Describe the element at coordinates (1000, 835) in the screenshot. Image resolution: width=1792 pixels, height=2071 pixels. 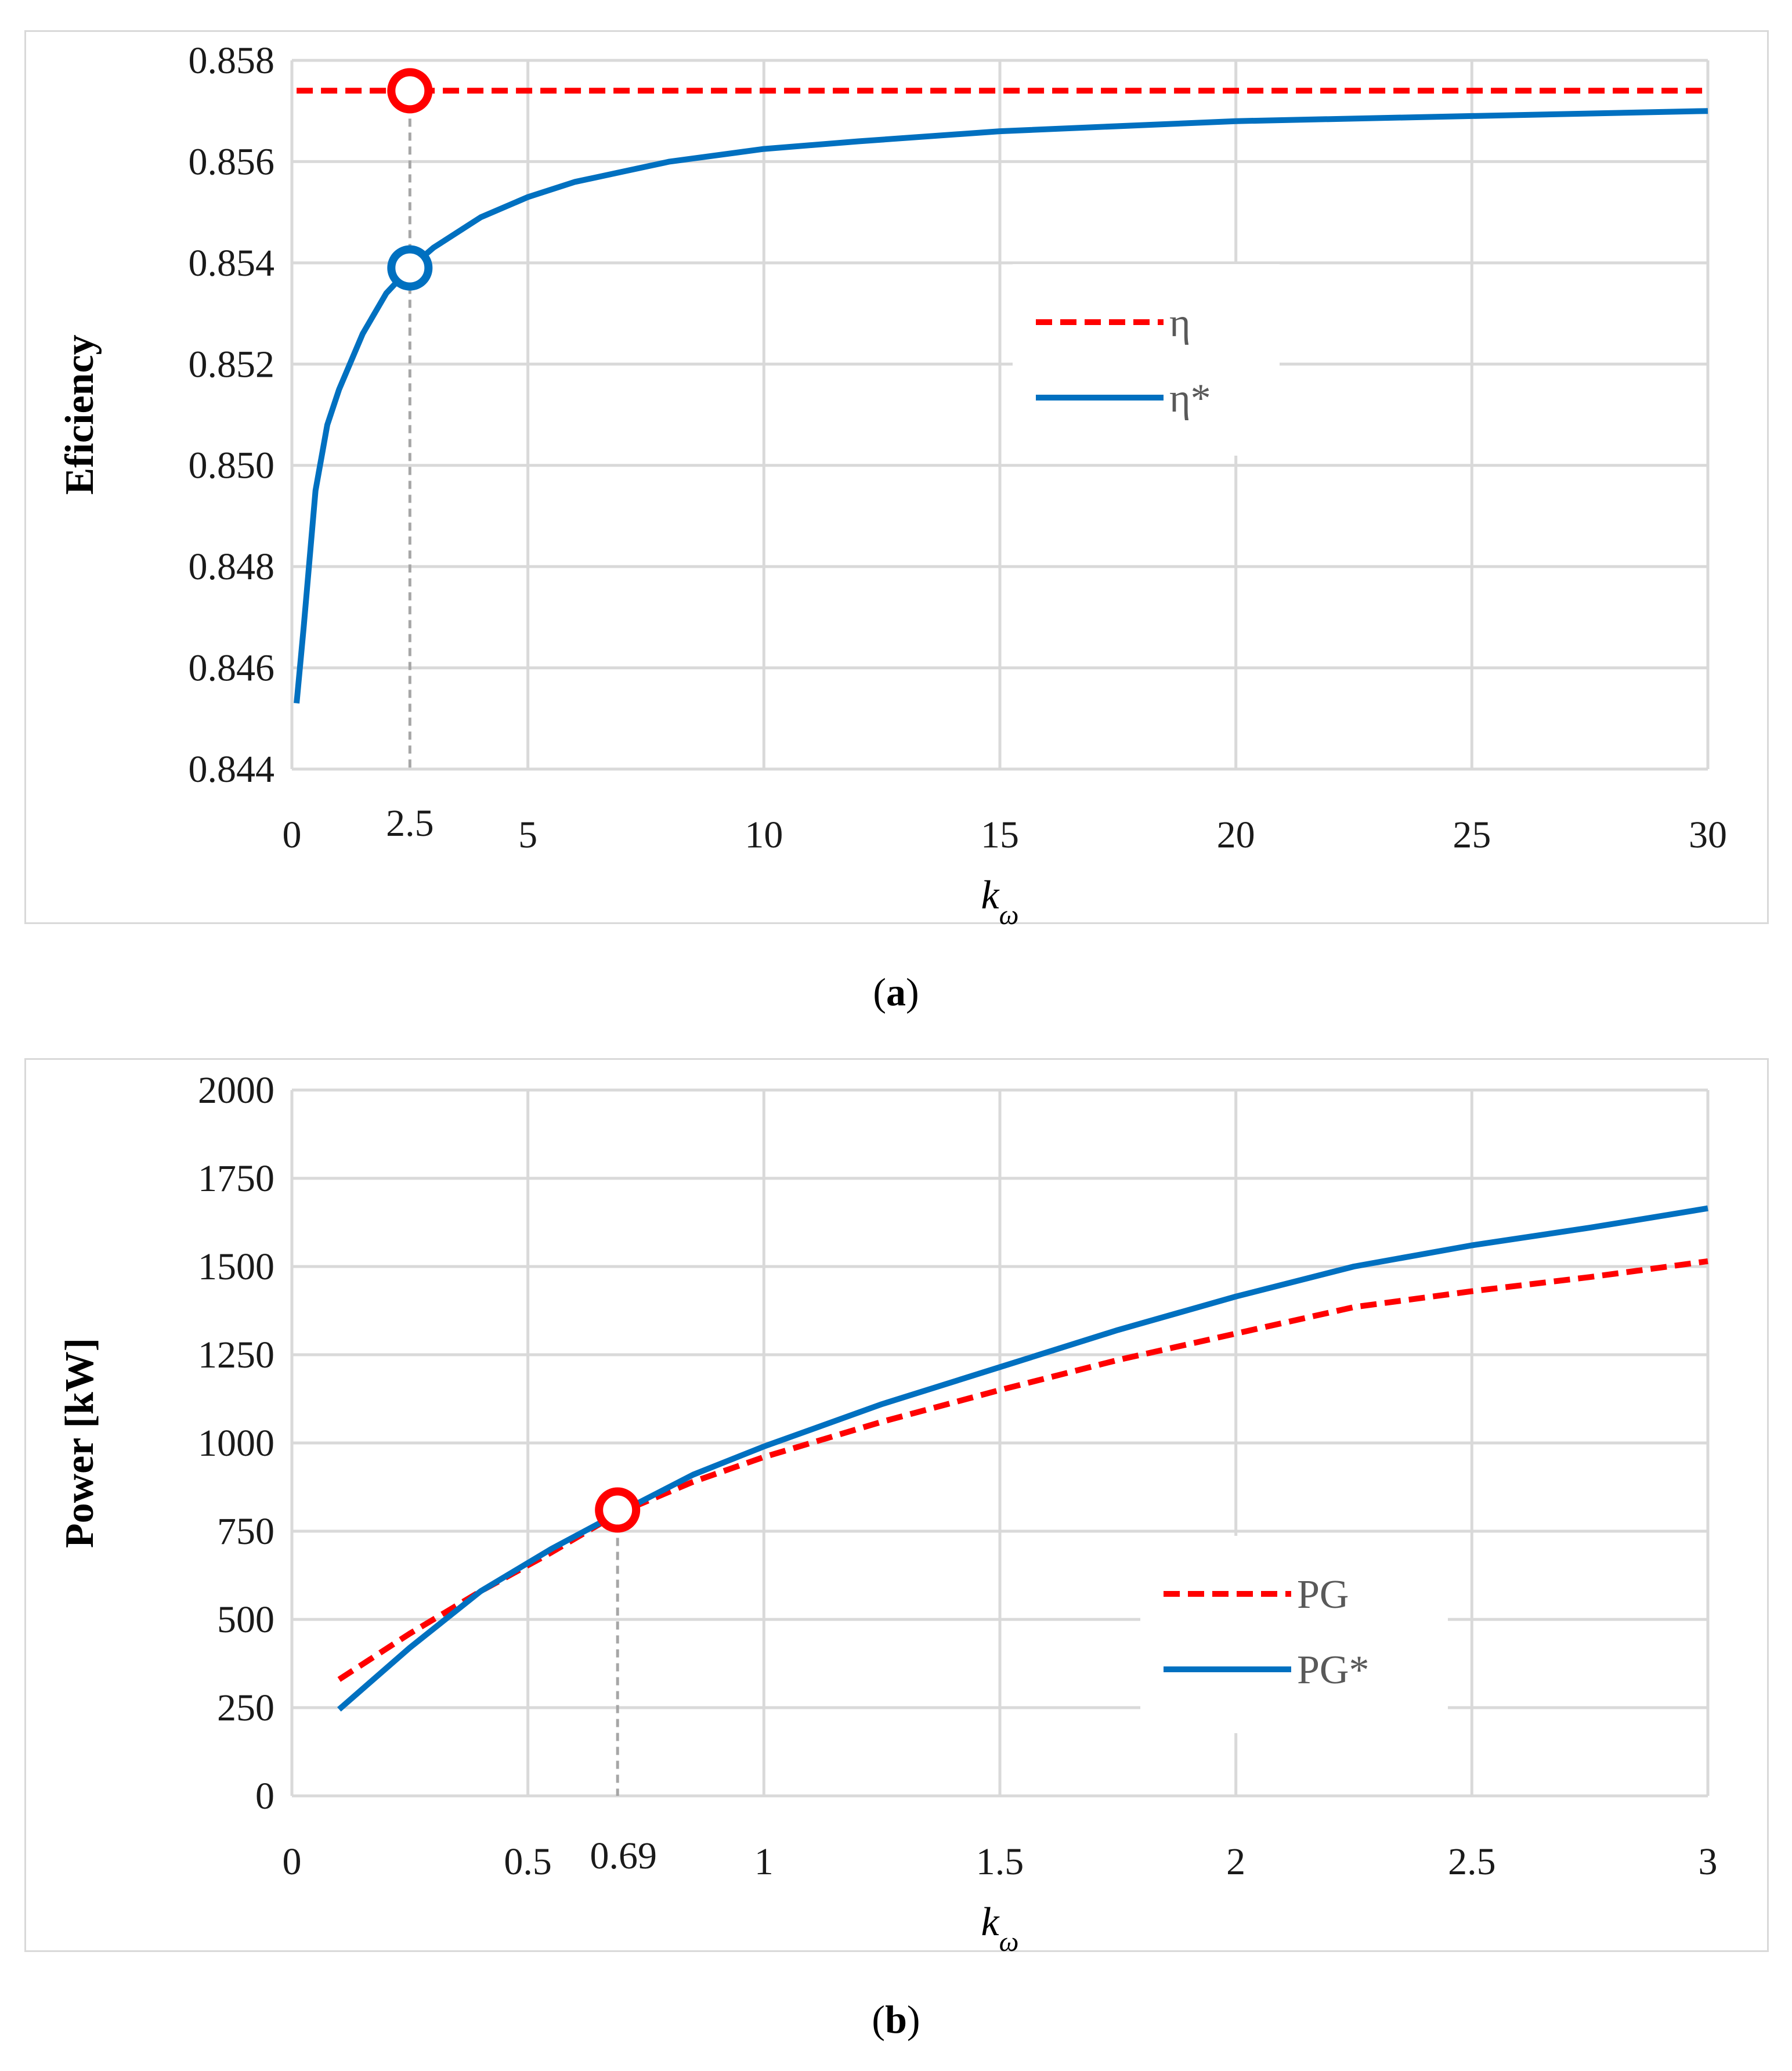
I see `x-tick-label: 15` at that location.